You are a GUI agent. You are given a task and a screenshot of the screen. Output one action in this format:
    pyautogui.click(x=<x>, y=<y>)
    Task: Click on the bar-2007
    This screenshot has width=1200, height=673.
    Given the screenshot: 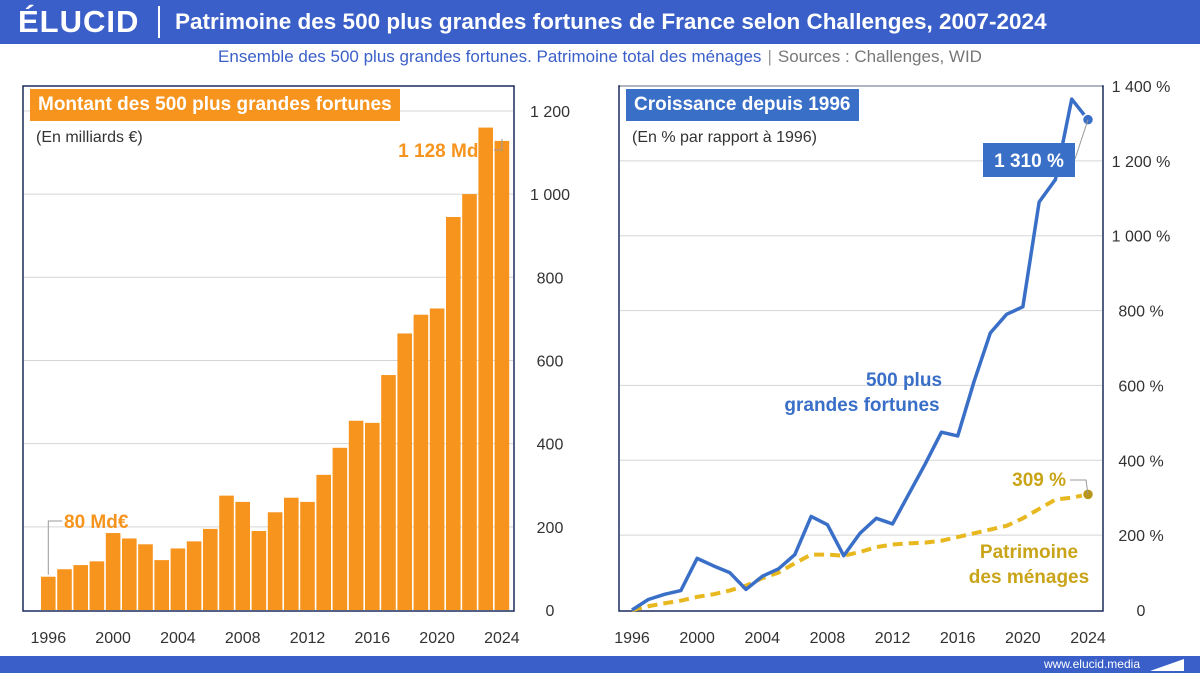 What is the action you would take?
    pyautogui.click(x=226, y=552)
    